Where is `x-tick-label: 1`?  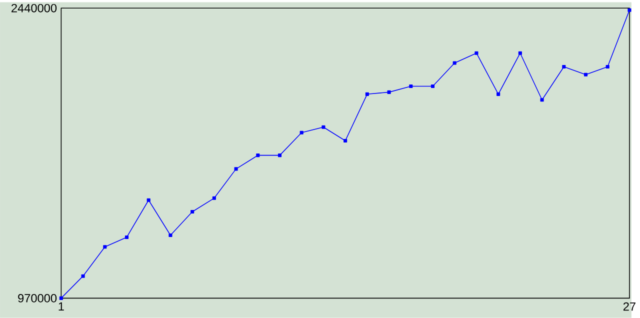 x-tick-label: 1 is located at coordinates (61, 306).